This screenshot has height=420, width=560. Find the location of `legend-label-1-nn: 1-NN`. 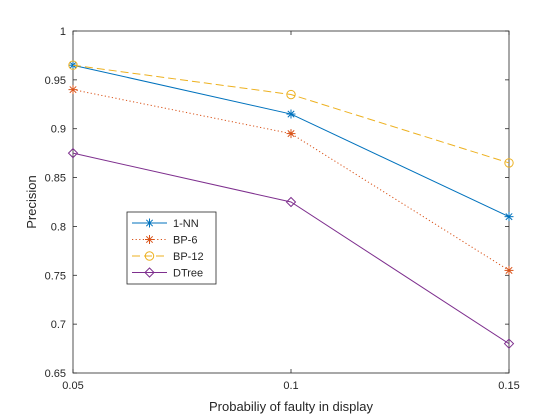

legend-label-1-nn: 1-NN is located at coordinates (186, 224).